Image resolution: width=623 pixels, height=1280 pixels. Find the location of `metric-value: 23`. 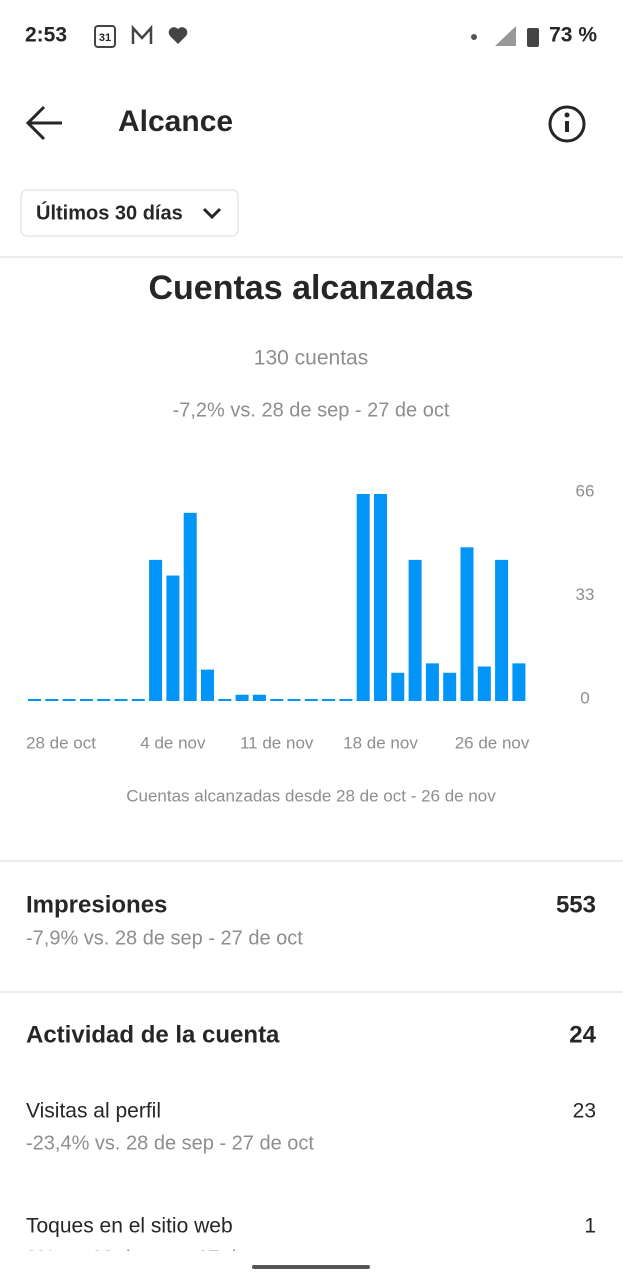

metric-value: 23 is located at coordinates (584, 1111).